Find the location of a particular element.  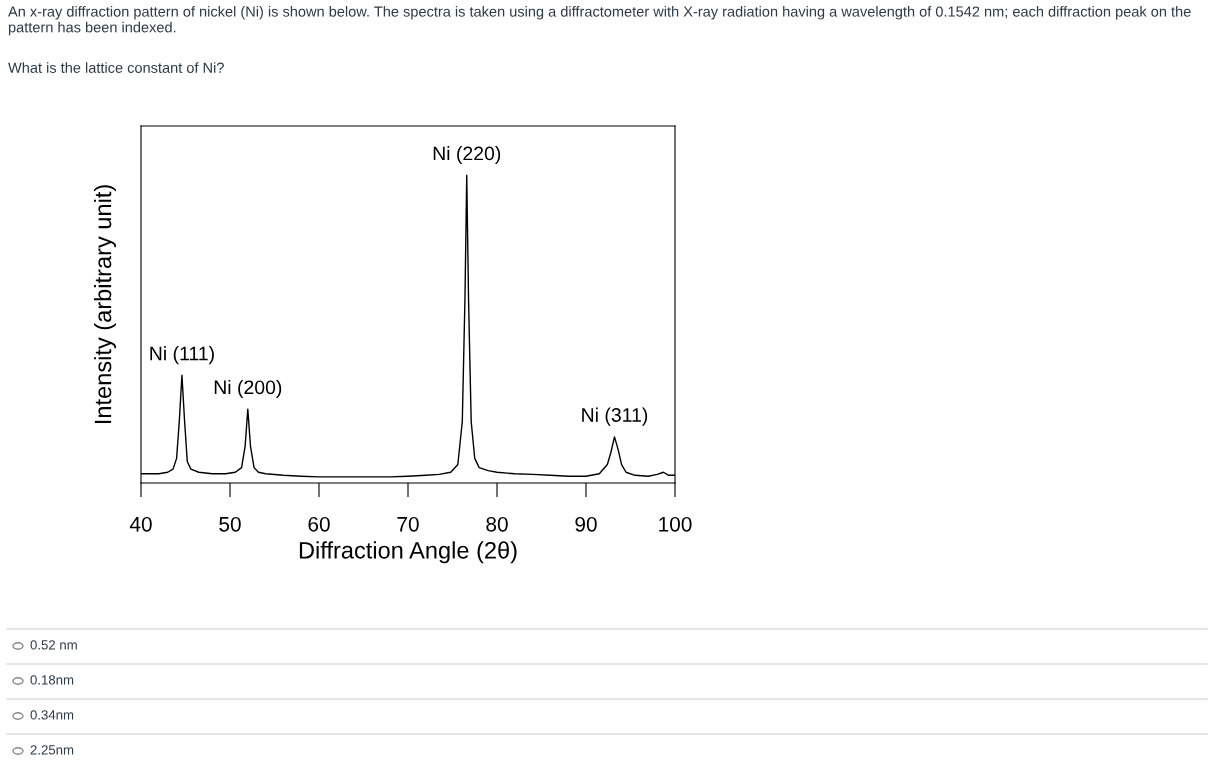

y-axis-title: Intensity (arbitrary unit) is located at coordinates (104, 304).